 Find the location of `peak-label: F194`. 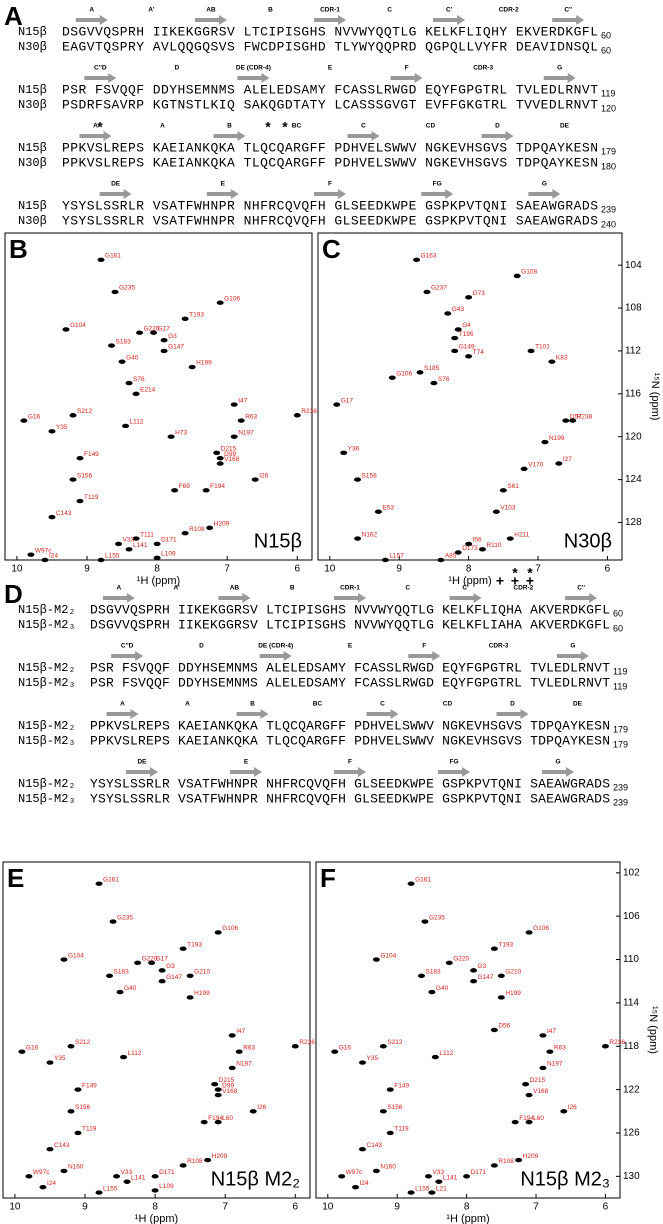

peak-label: F194 is located at coordinates (526, 1118).